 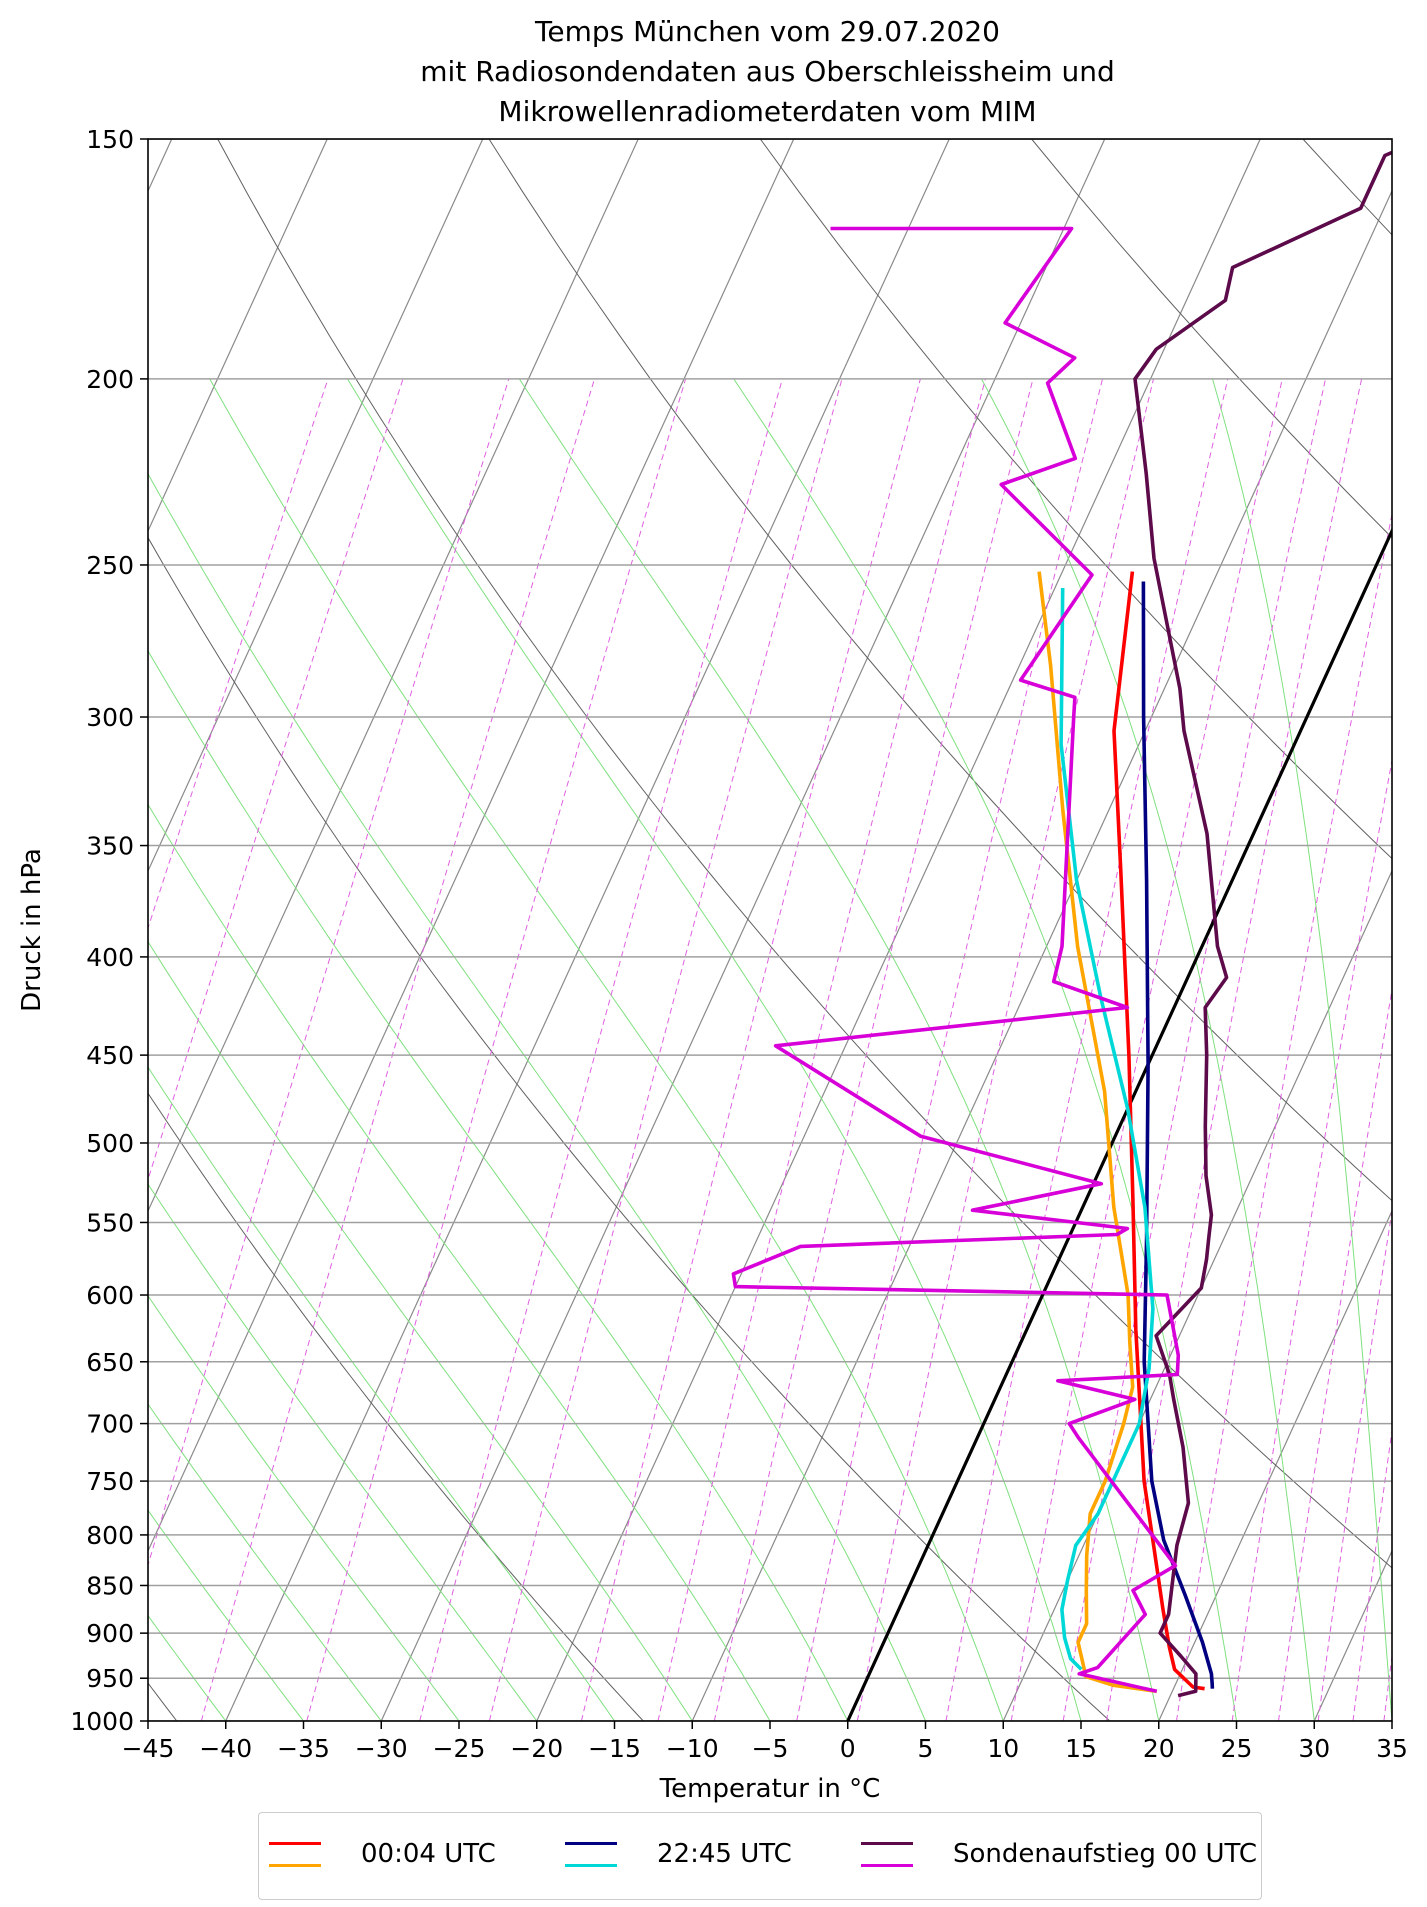 I want to click on x-tick-label: −45, so click(x=148, y=1748).